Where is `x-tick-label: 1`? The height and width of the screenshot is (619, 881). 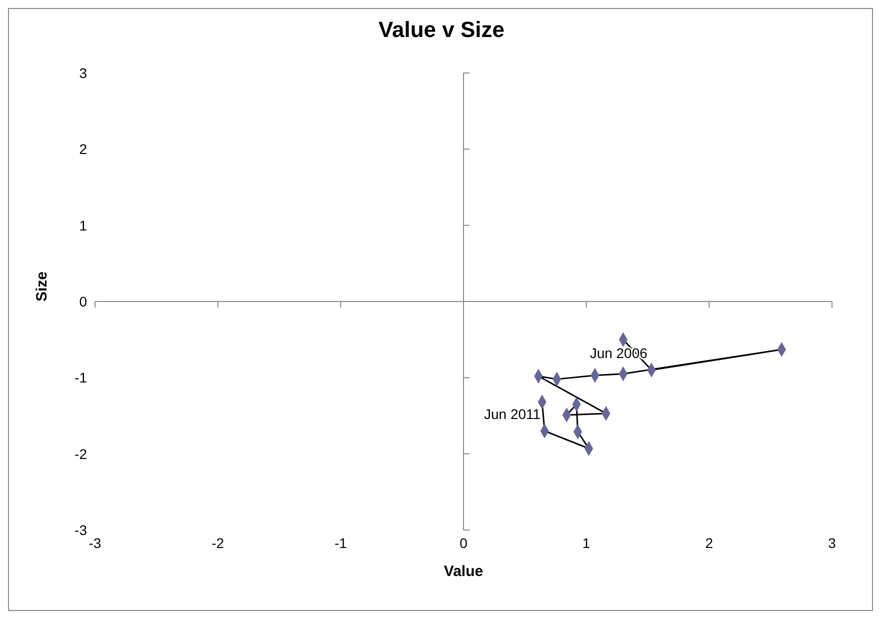 x-tick-label: 1 is located at coordinates (586, 542).